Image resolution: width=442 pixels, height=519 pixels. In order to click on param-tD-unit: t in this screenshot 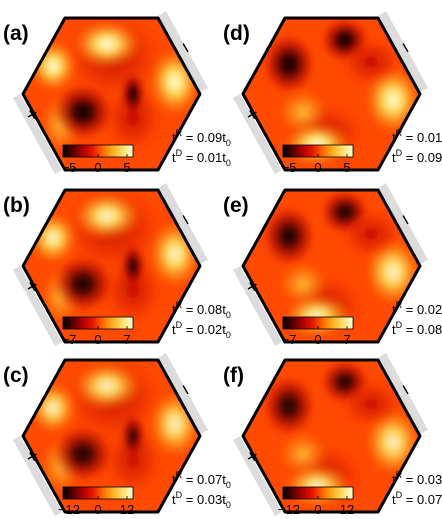, I will do `click(224, 157)`.